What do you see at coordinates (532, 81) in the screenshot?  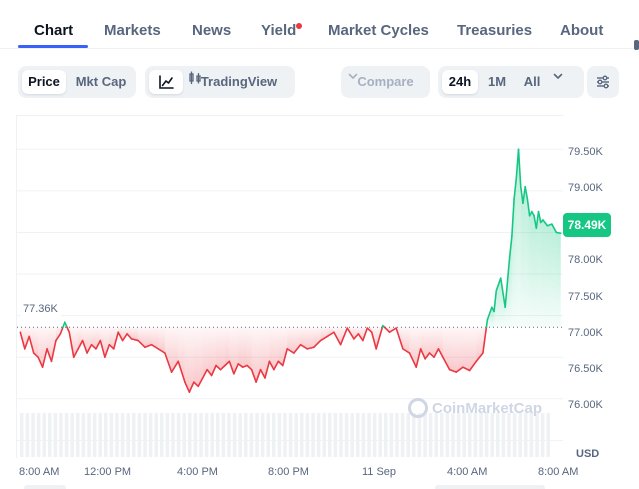 I see `range-all-button: All` at bounding box center [532, 81].